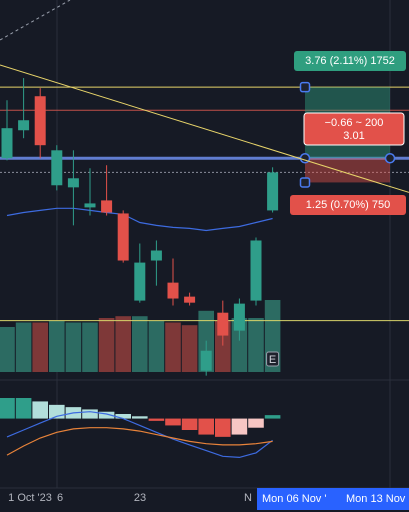 The width and height of the screenshot is (409, 512). What do you see at coordinates (353, 136) in the screenshot?
I see `center-label: 3.01` at bounding box center [353, 136].